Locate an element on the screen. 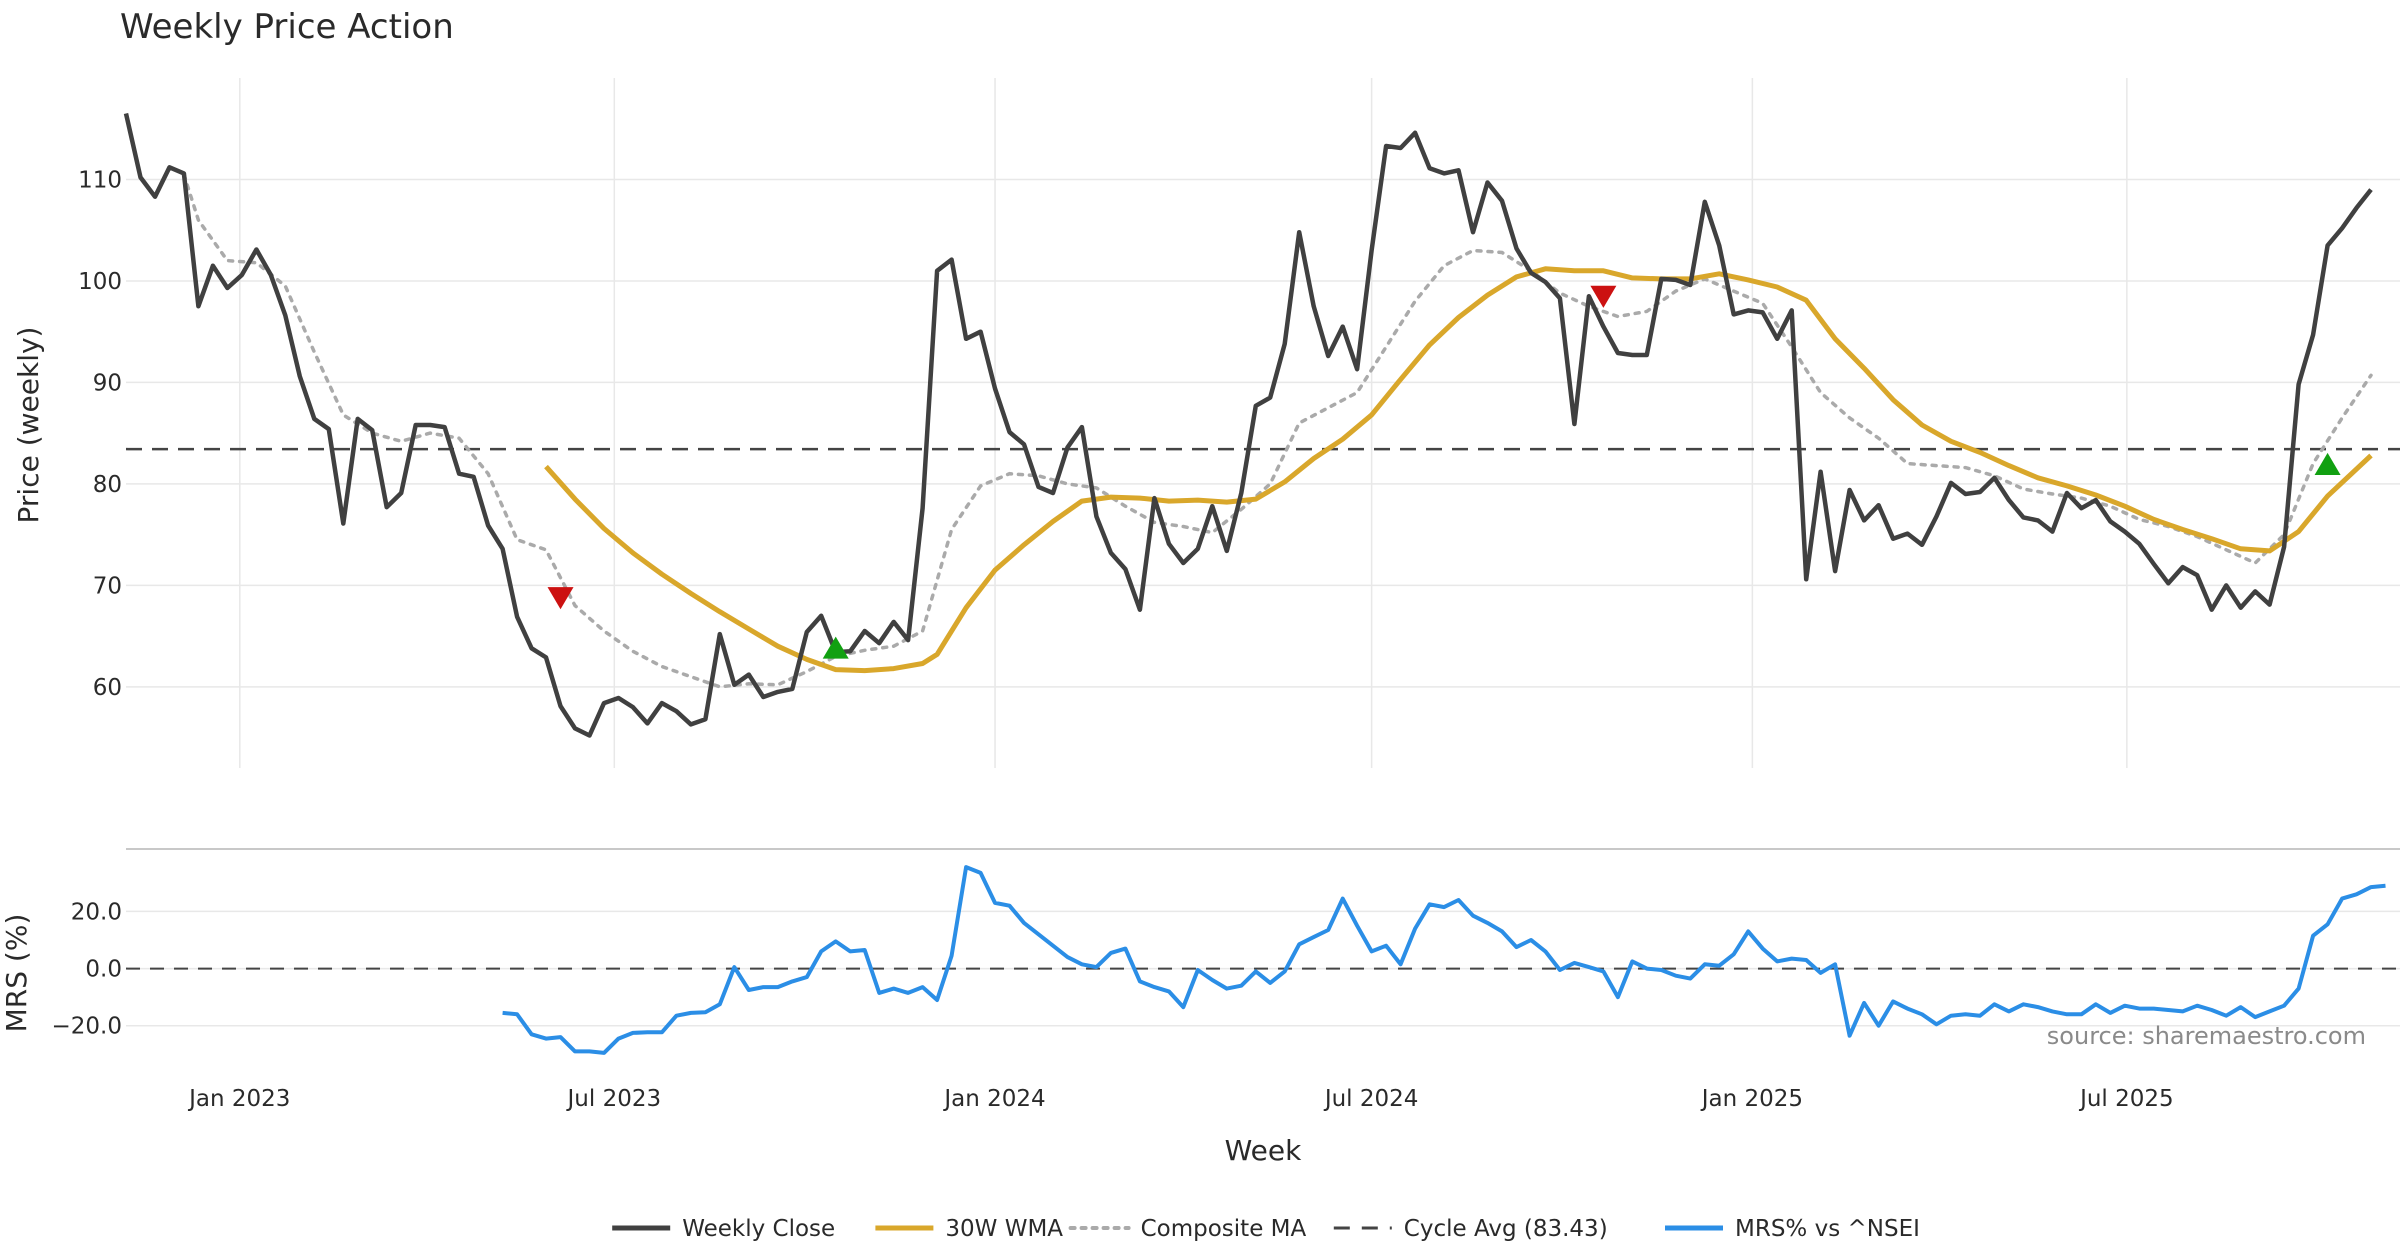  x-tick-label: Jan 2024 is located at coordinates (993, 1099).